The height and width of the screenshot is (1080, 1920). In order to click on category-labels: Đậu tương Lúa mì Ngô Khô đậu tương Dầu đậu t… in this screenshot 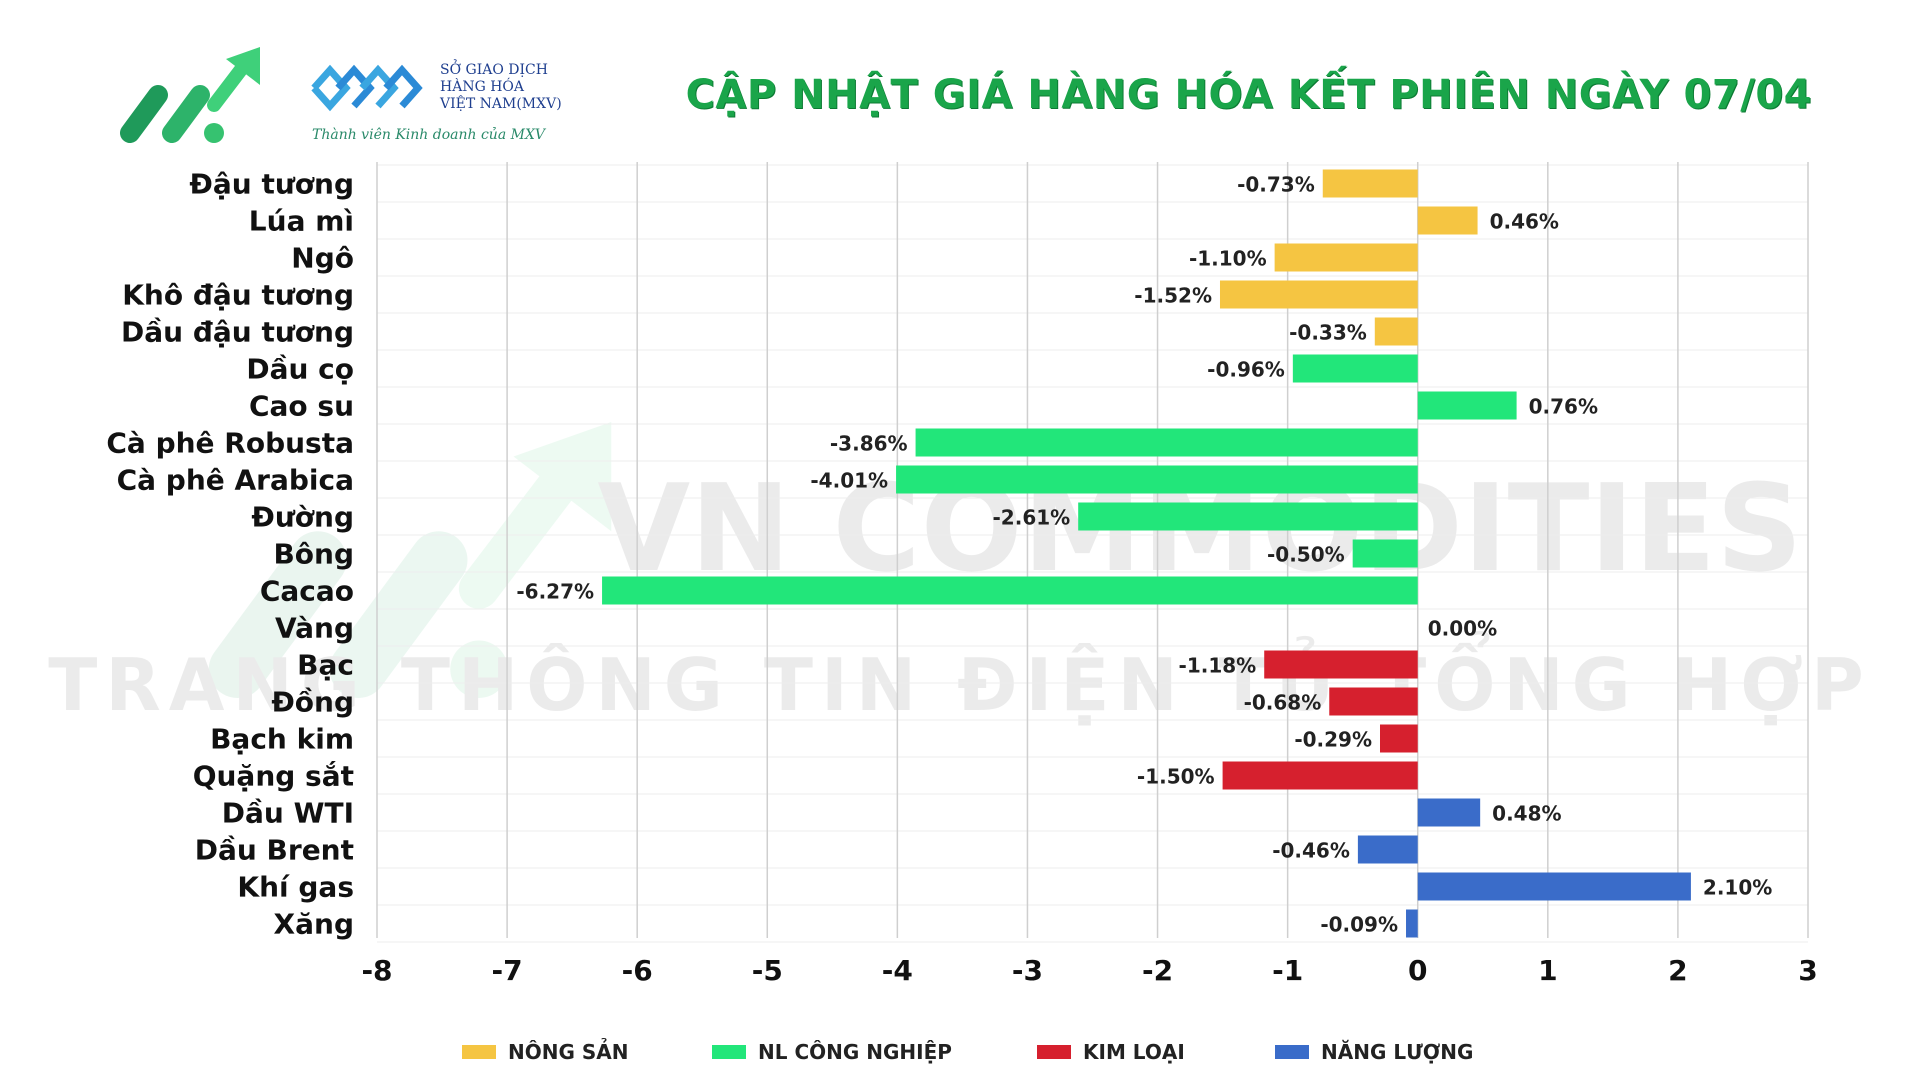, I will do `click(230, 554)`.